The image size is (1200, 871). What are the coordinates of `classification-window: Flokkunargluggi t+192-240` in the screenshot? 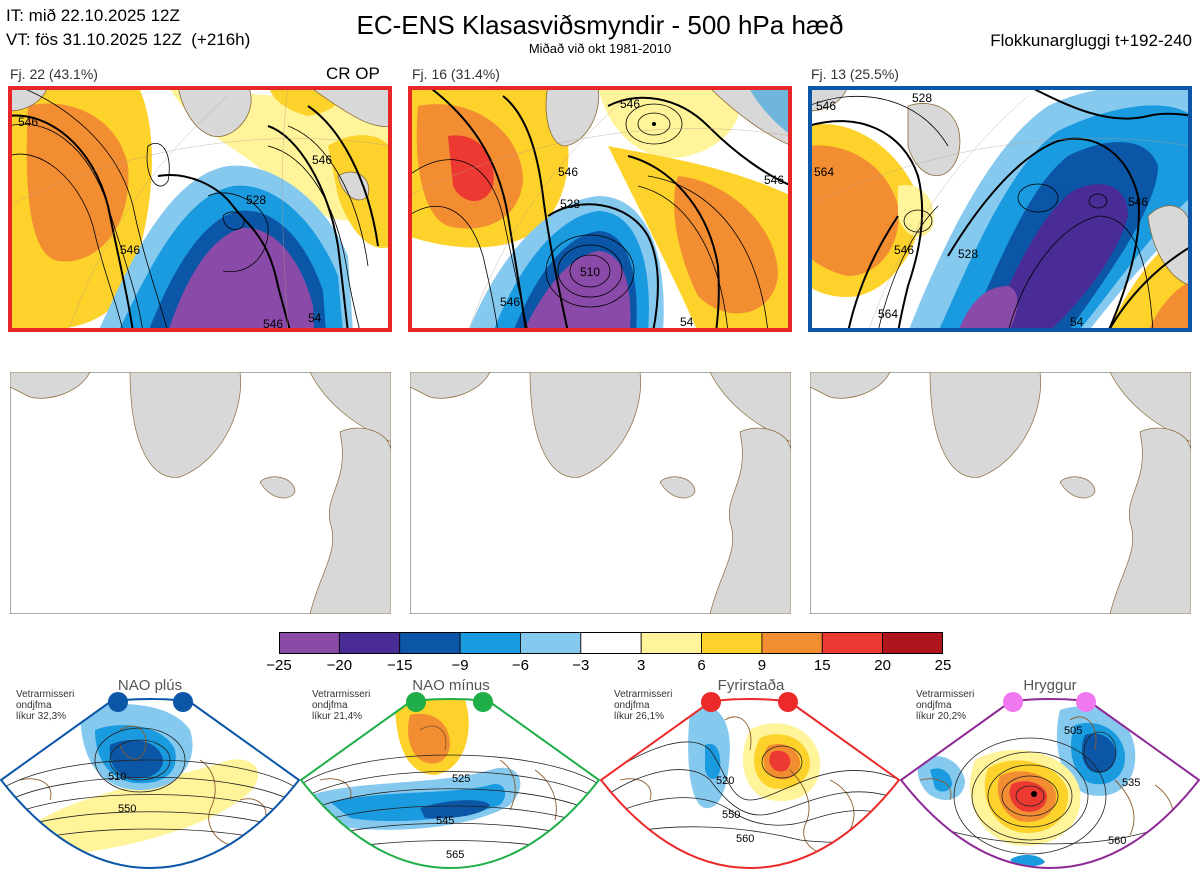 It's located at (1091, 40).